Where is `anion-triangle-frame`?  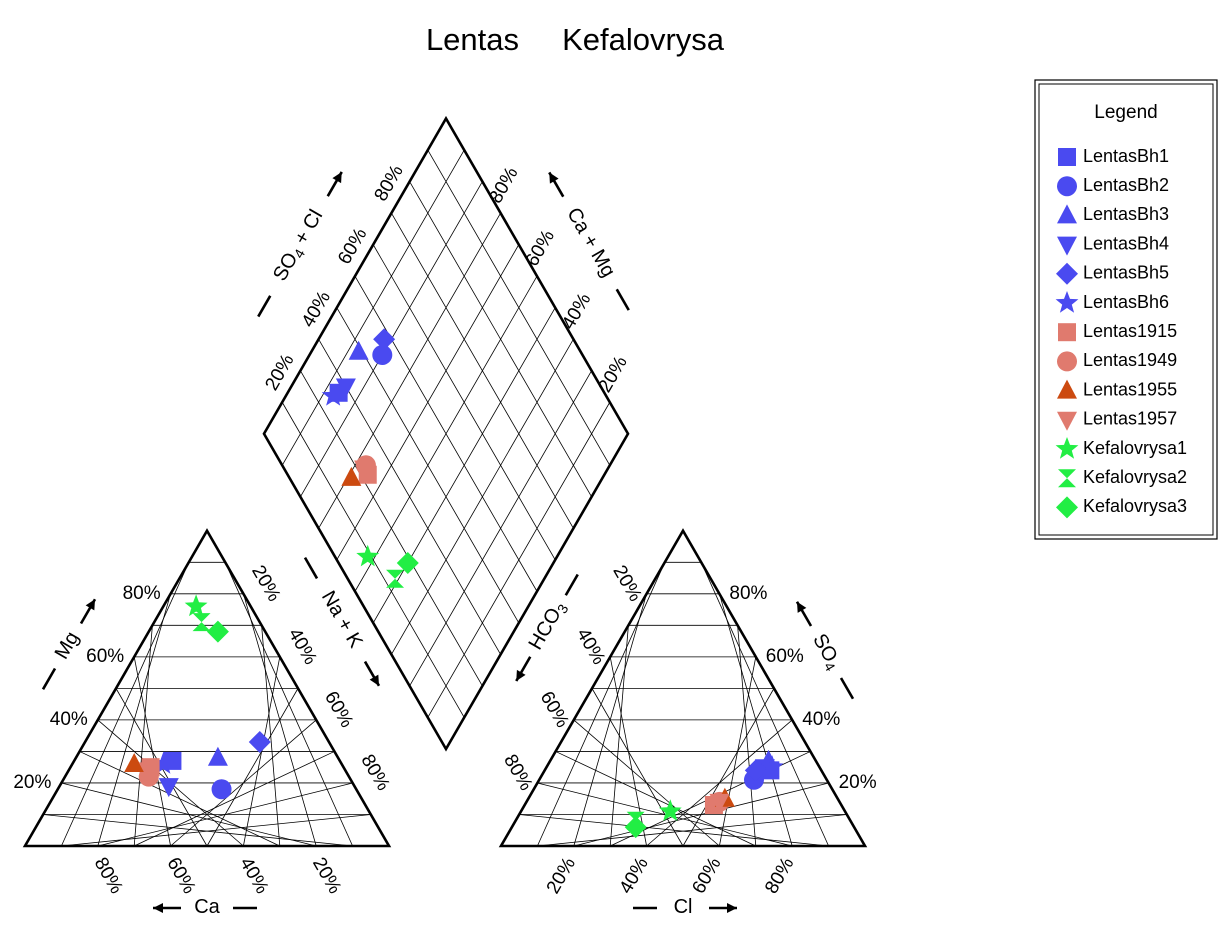
anion-triangle-frame is located at coordinates (683, 688).